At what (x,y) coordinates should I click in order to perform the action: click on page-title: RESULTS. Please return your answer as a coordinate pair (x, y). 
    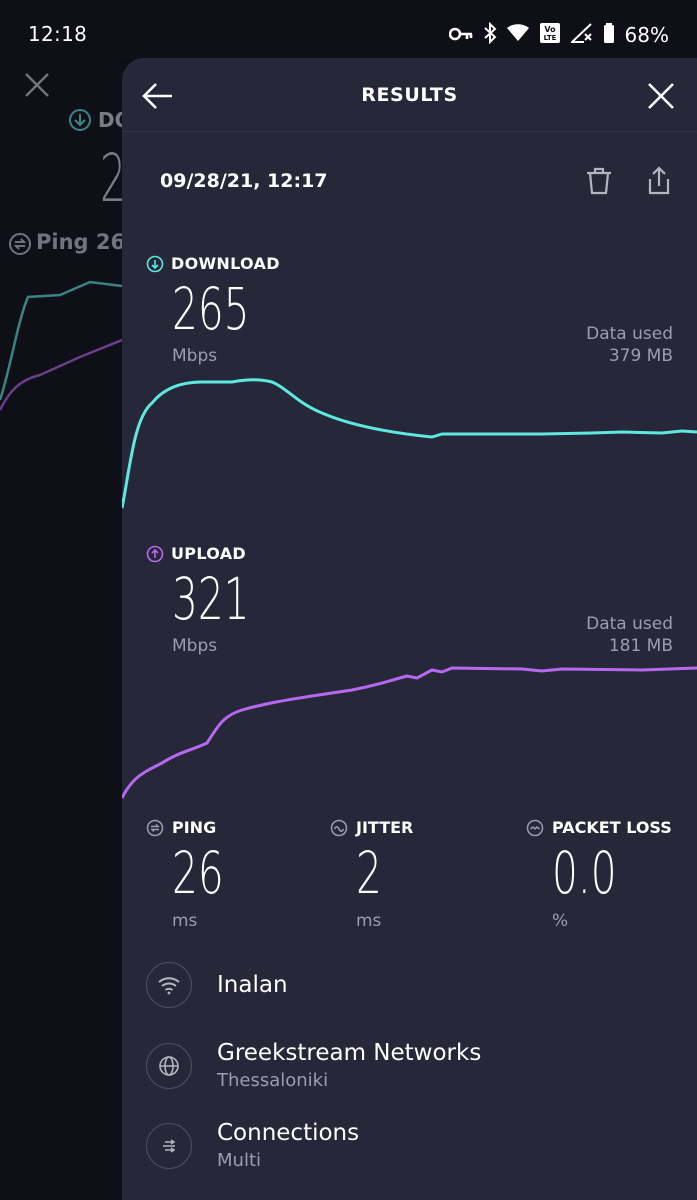
    Looking at the image, I should click on (409, 95).